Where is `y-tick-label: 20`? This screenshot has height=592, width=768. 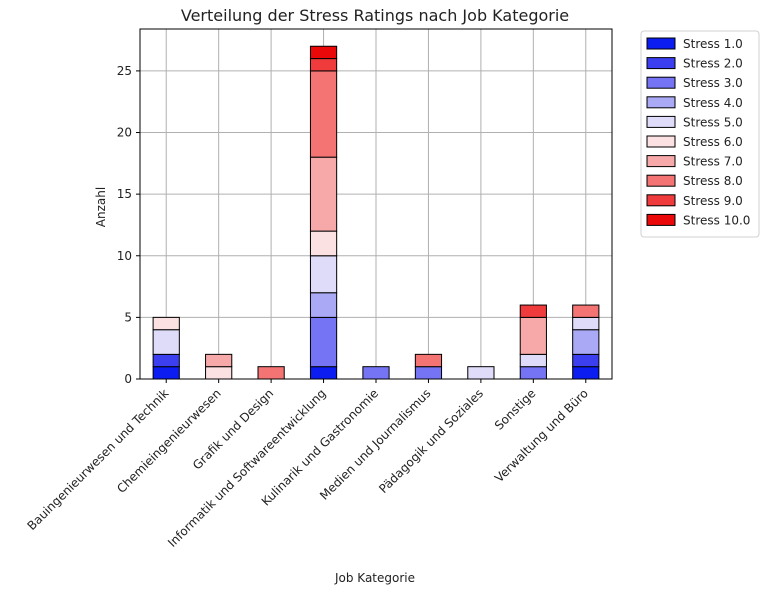 y-tick-label: 20 is located at coordinates (124, 133).